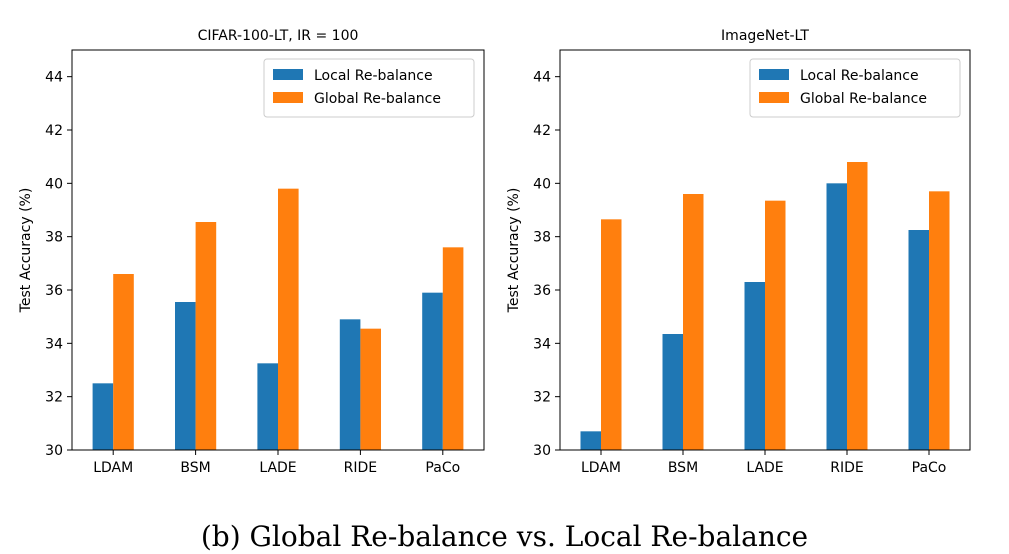 The image size is (1009, 554). I want to click on chart-title: CIFAR-100-LT, IR = 100, so click(278, 36).